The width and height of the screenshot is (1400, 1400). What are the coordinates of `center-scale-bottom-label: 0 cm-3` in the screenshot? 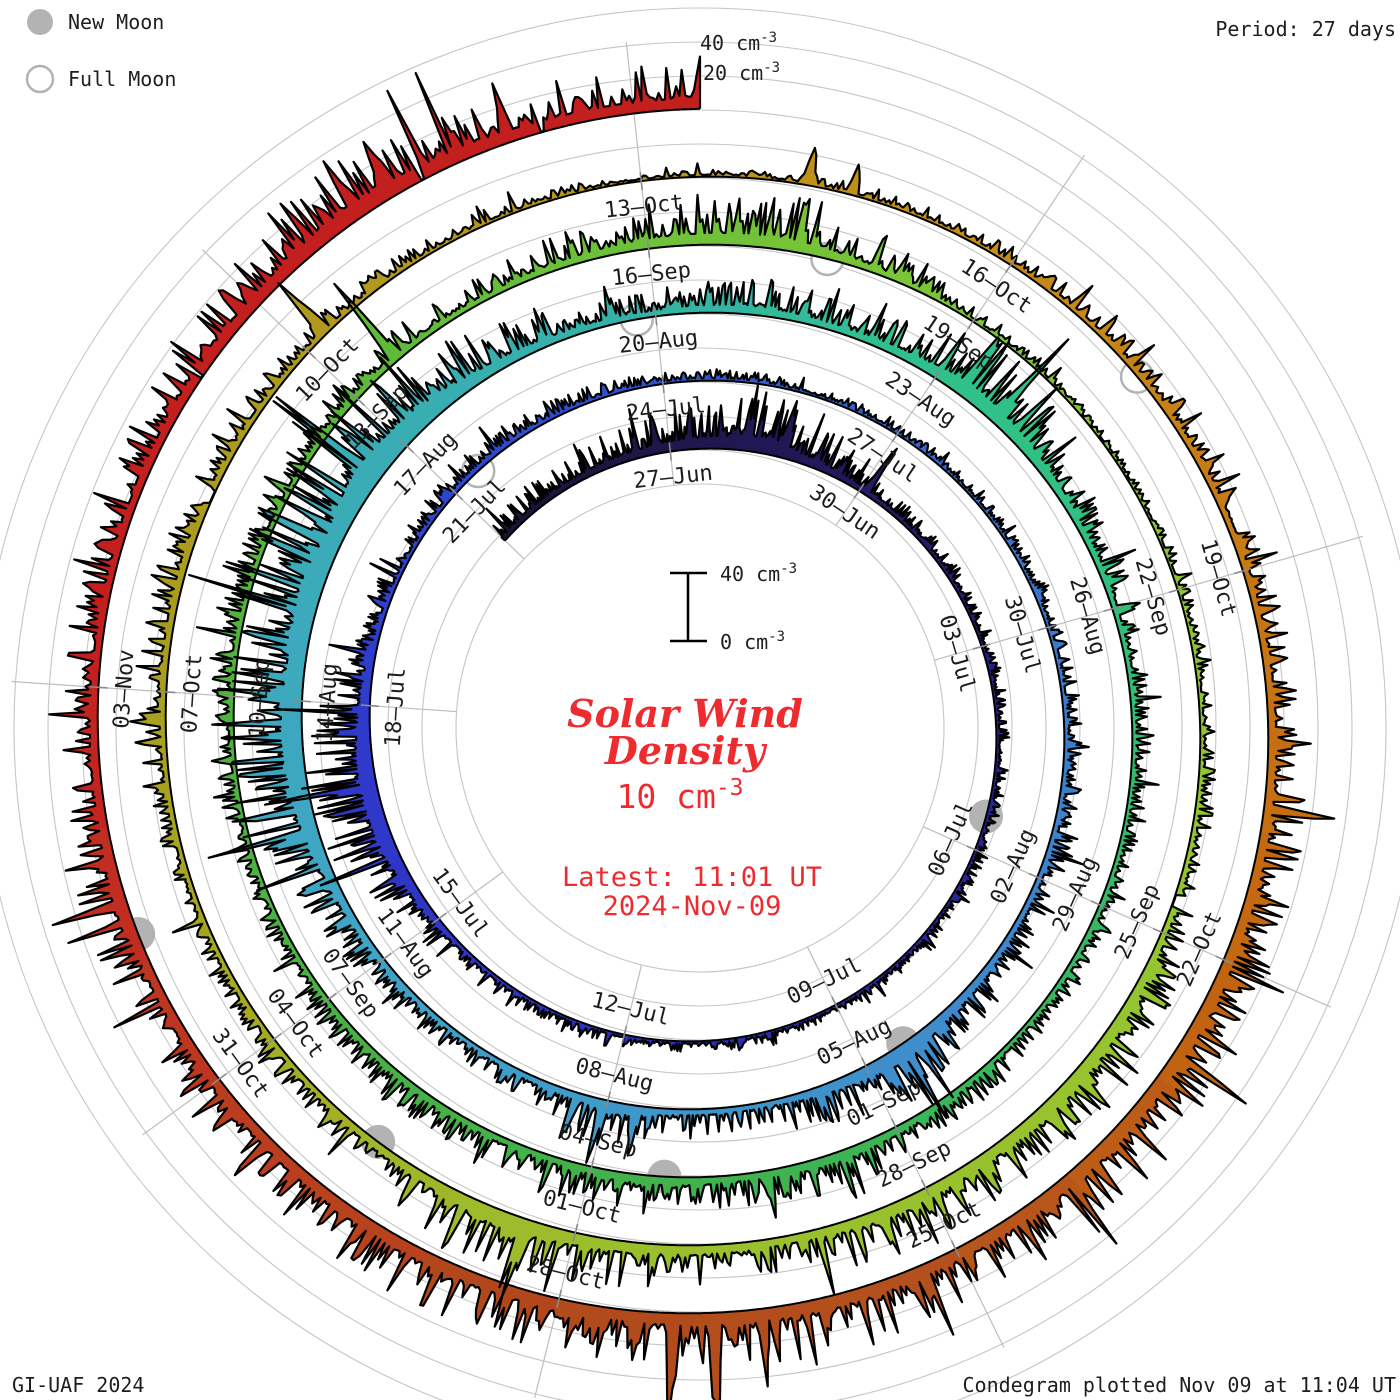 It's located at (752, 641).